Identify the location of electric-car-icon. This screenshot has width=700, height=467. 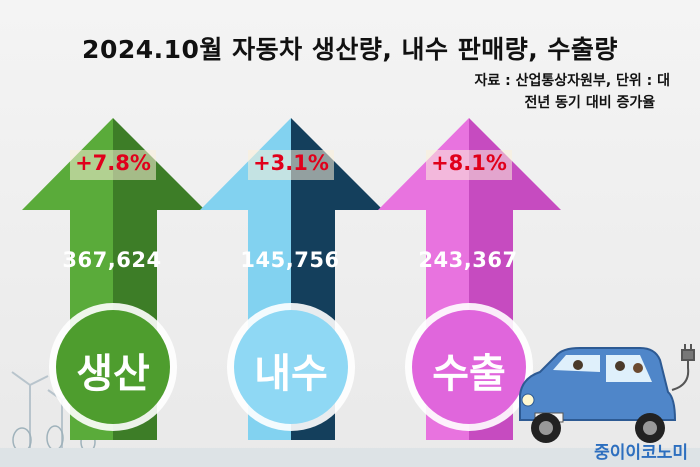
(598, 395).